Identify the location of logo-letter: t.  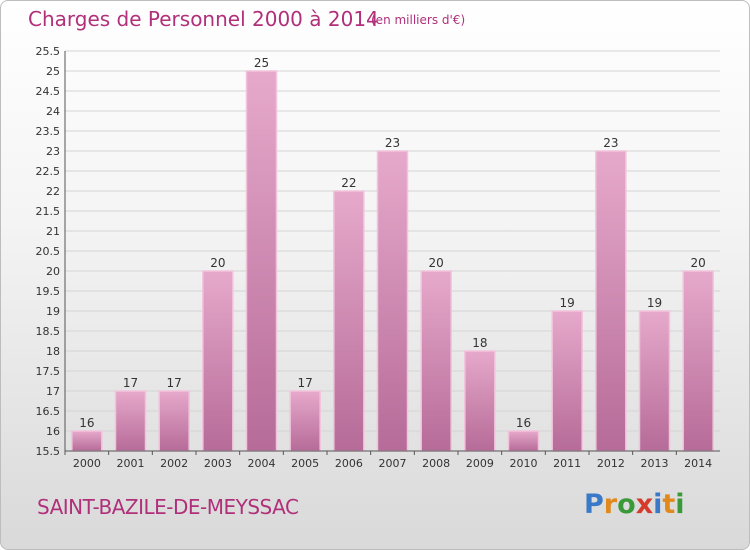
(669, 504).